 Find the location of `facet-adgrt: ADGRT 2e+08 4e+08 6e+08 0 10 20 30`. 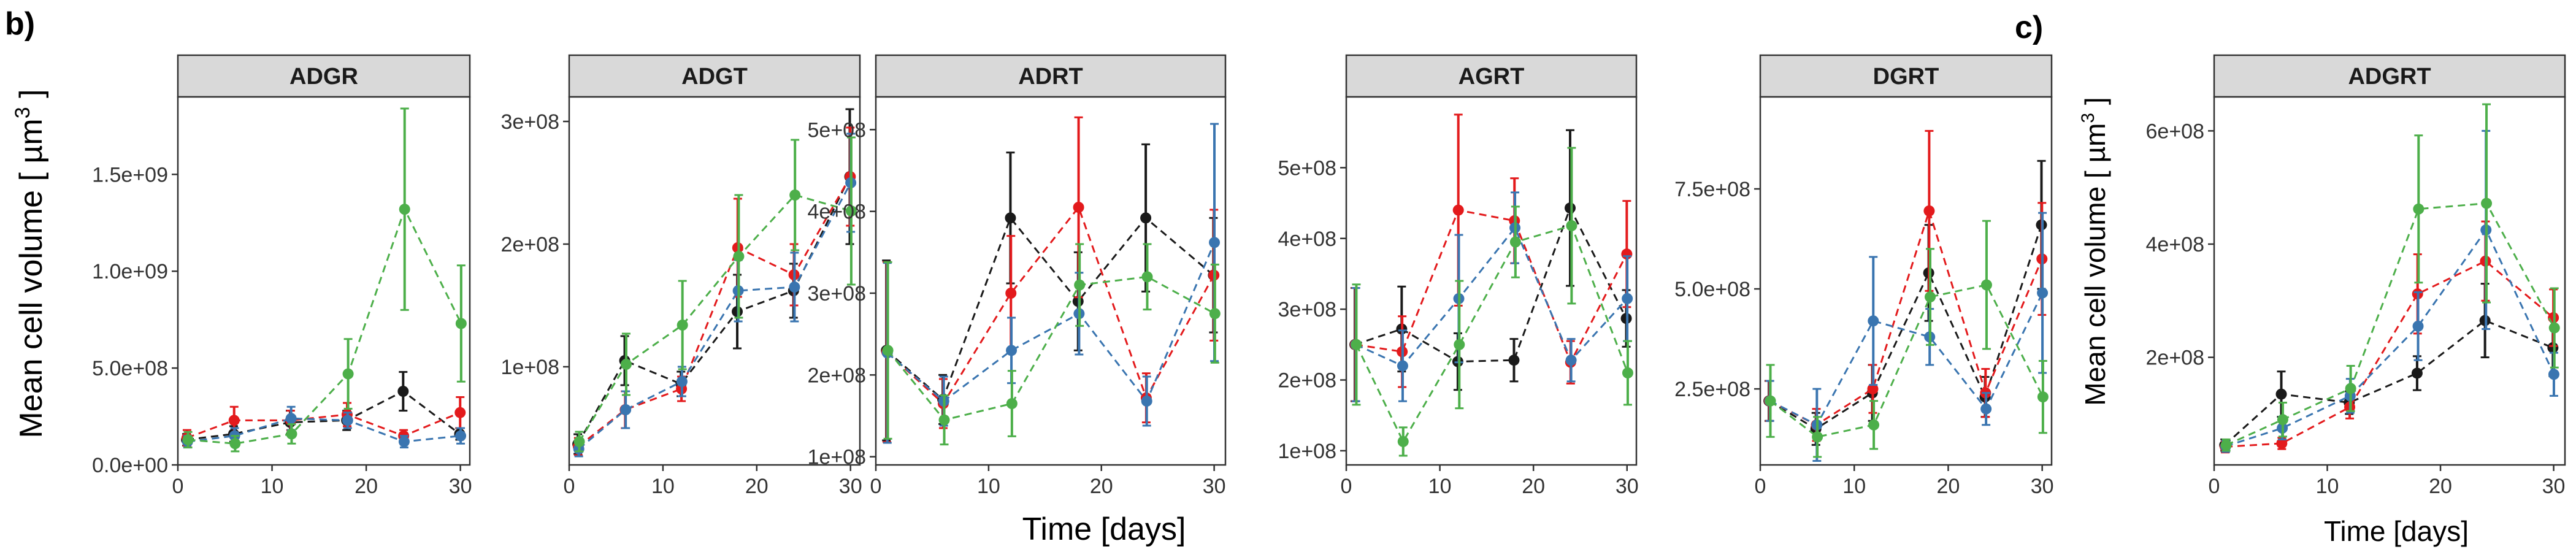

facet-adgrt: ADGRT 2e+08 4e+08 6e+08 0 10 20 30 is located at coordinates (2356, 276).